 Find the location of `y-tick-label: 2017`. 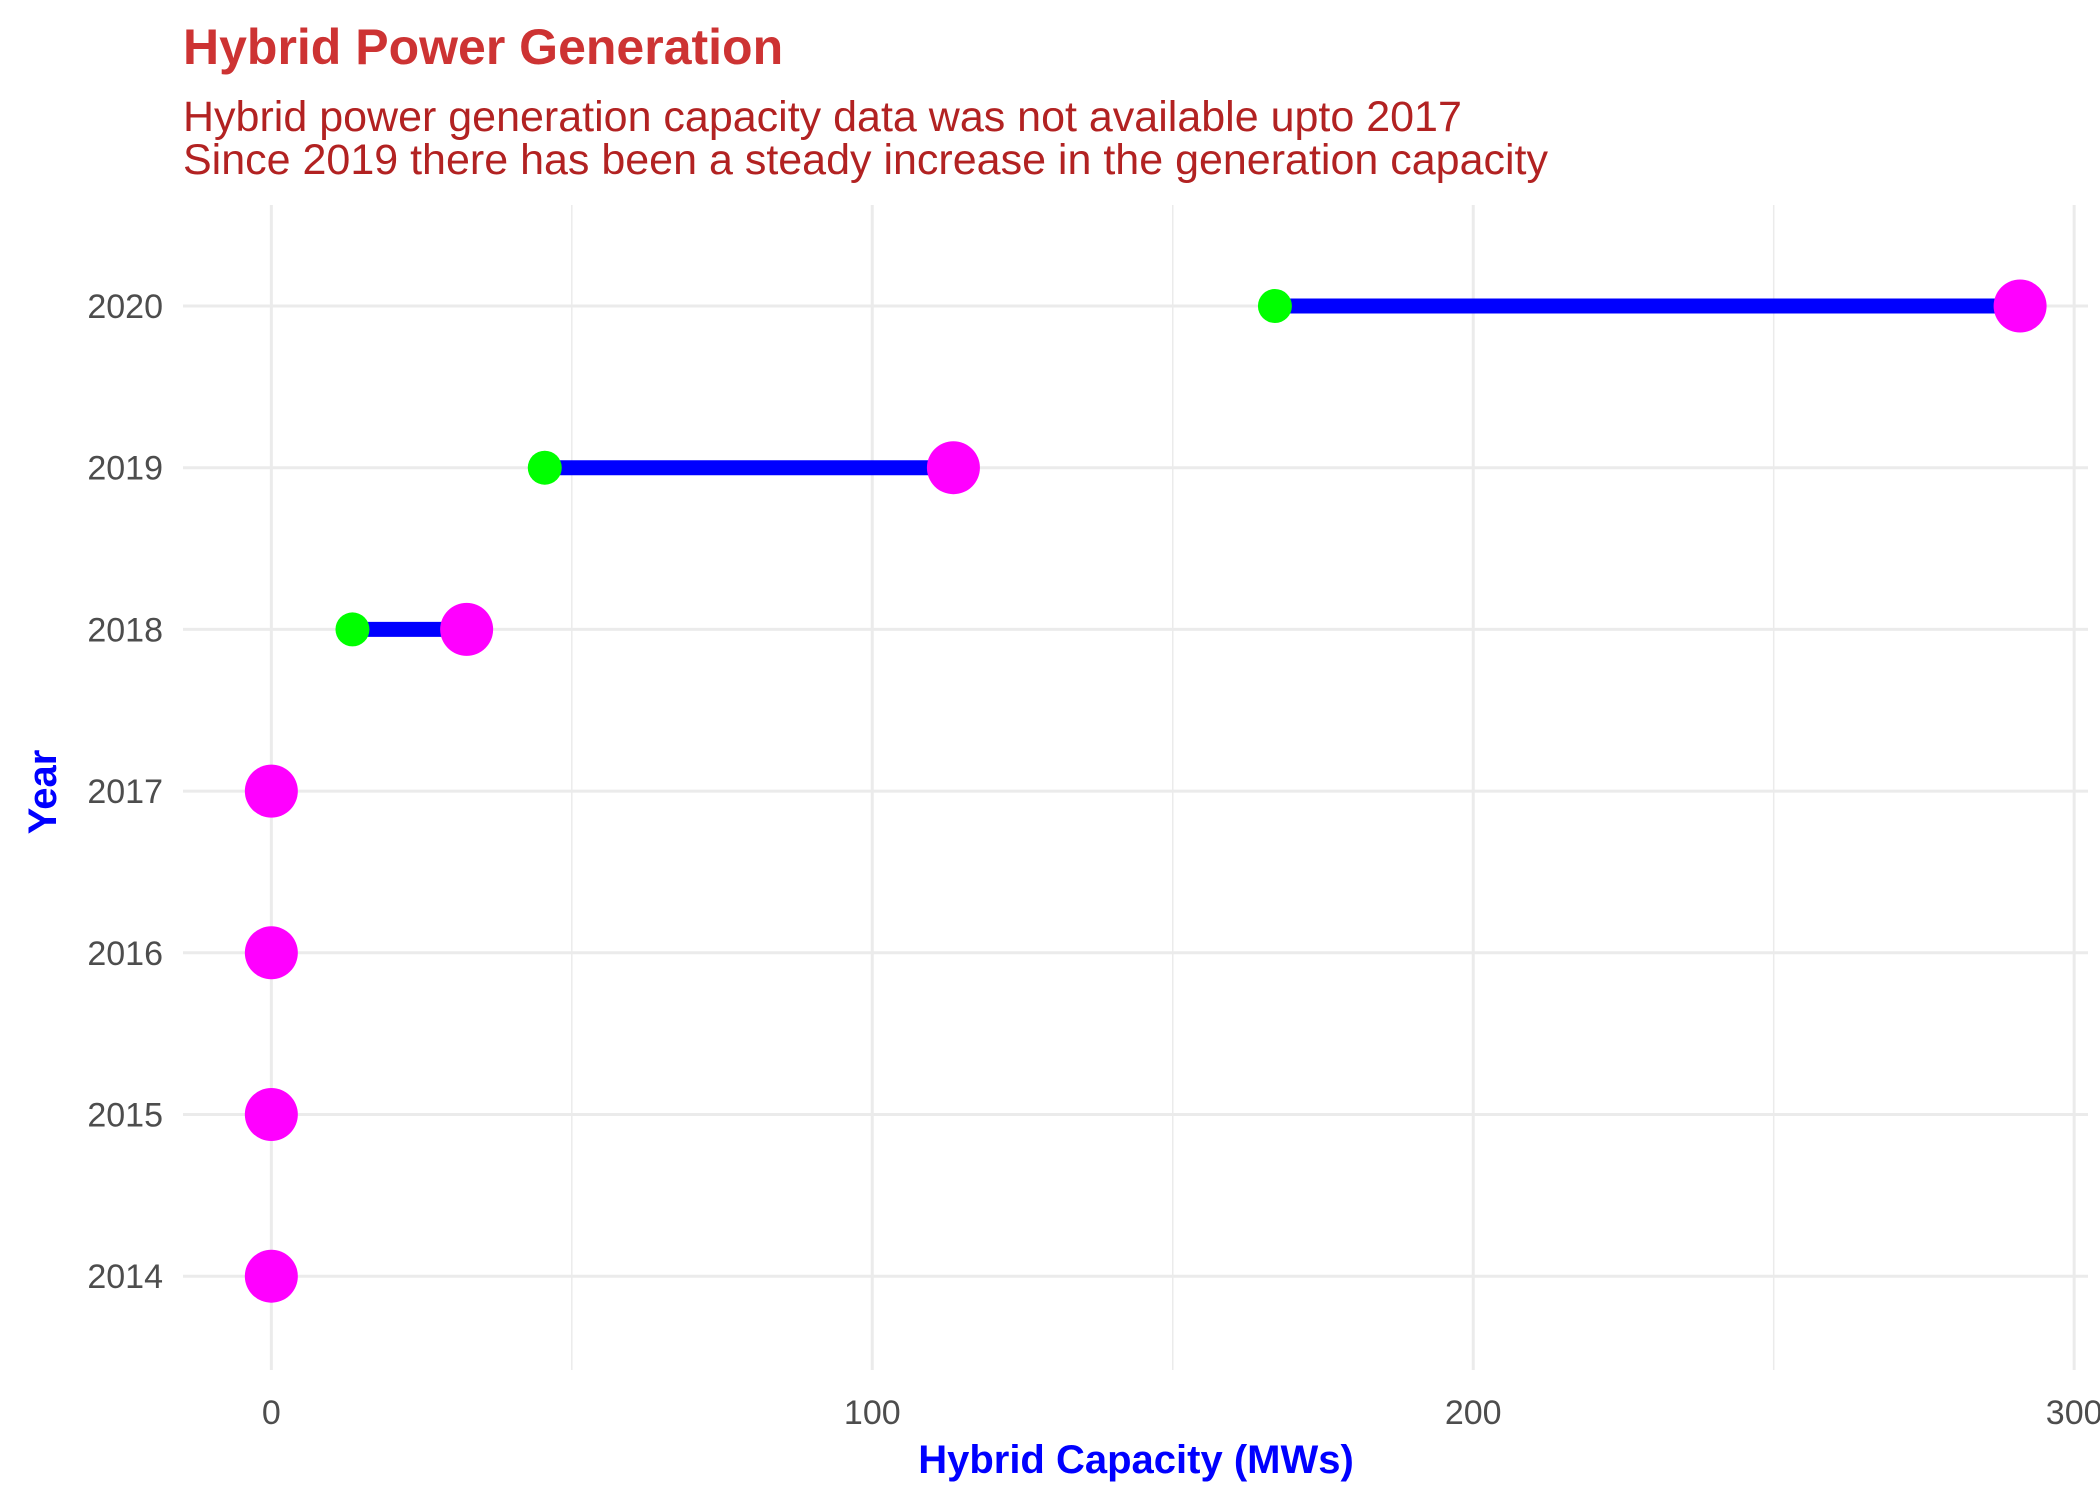

y-tick-label: 2017 is located at coordinates (125, 792).